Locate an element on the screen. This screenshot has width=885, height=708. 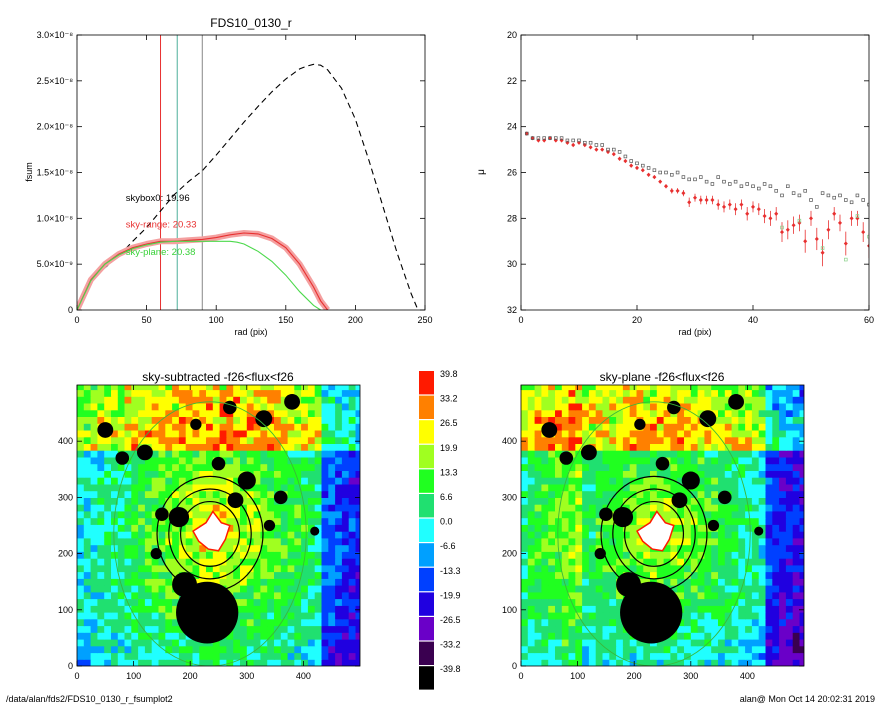
y-tick-label: 2.0×10⁻⁸ is located at coordinates (55, 127).